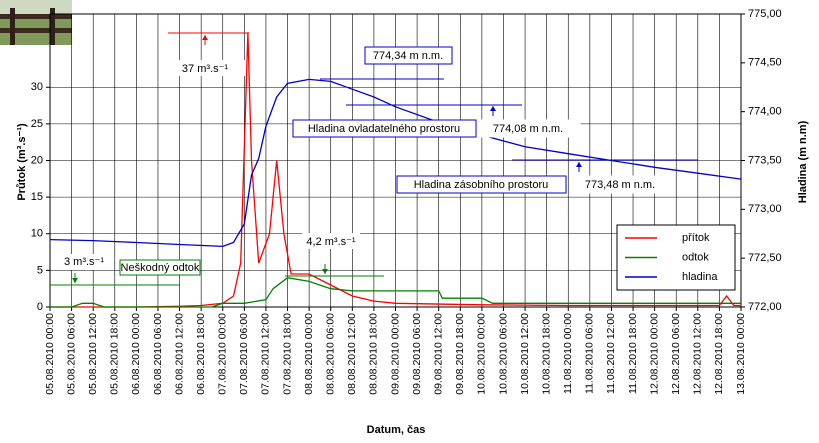 The height and width of the screenshot is (443, 819). What do you see at coordinates (803, 161) in the screenshot?
I see `y2-axis-title: Hladina (m n.m)` at bounding box center [803, 161].